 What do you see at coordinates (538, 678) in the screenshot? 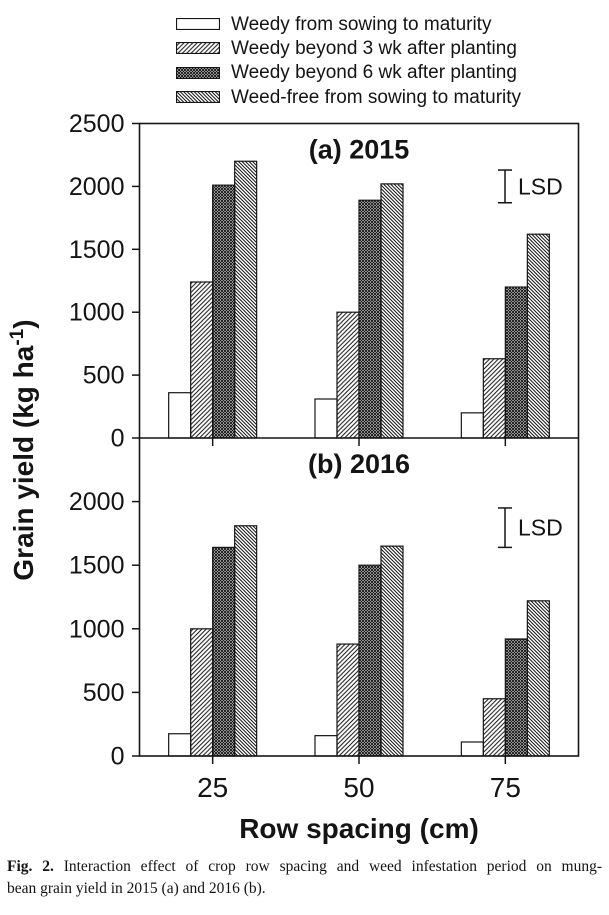
I see `bar-panel2-spacing75-series4` at bounding box center [538, 678].